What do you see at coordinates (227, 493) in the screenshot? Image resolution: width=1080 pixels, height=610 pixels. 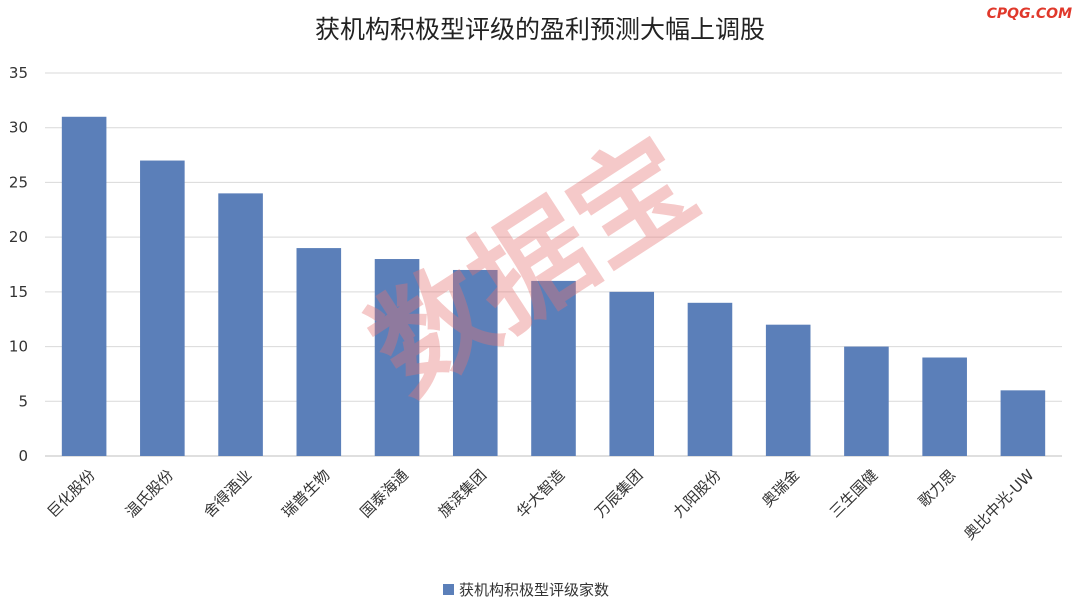 I see `x-category-label: 舍得酒业` at bounding box center [227, 493].